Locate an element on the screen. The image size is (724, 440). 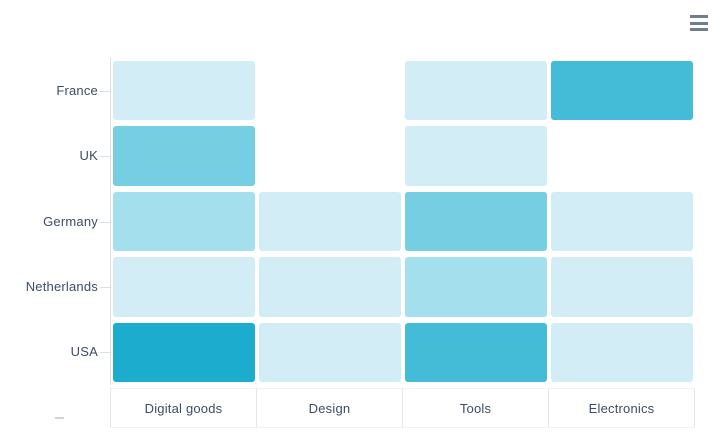
heatmap-cell-netherlands-design is located at coordinates (330, 287).